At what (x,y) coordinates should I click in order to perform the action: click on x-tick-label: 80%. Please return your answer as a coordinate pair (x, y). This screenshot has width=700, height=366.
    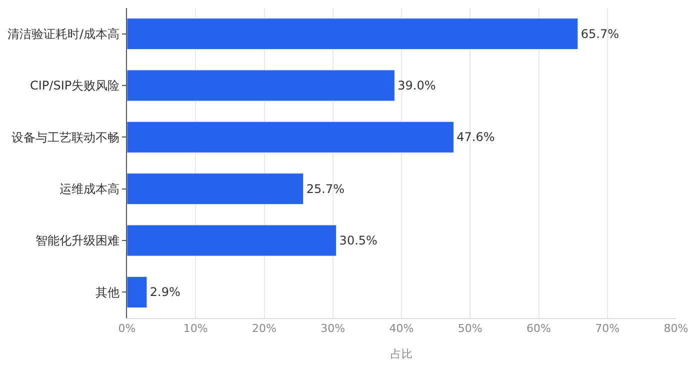
    Looking at the image, I should click on (676, 329).